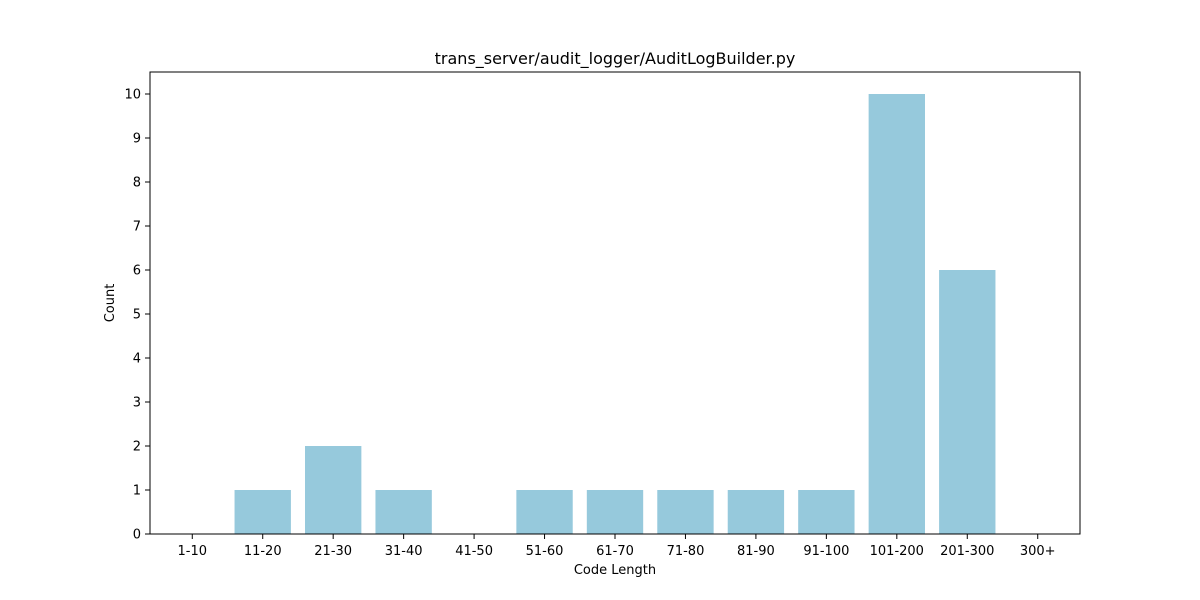  What do you see at coordinates (756, 551) in the screenshot?
I see `x-tick-label: 81-90` at bounding box center [756, 551].